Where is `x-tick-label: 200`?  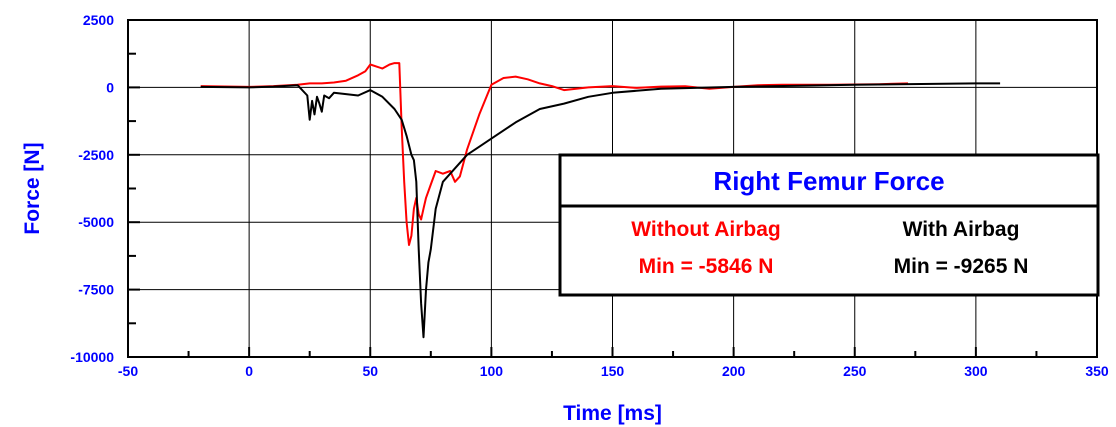
x-tick-label: 200 is located at coordinates (734, 371).